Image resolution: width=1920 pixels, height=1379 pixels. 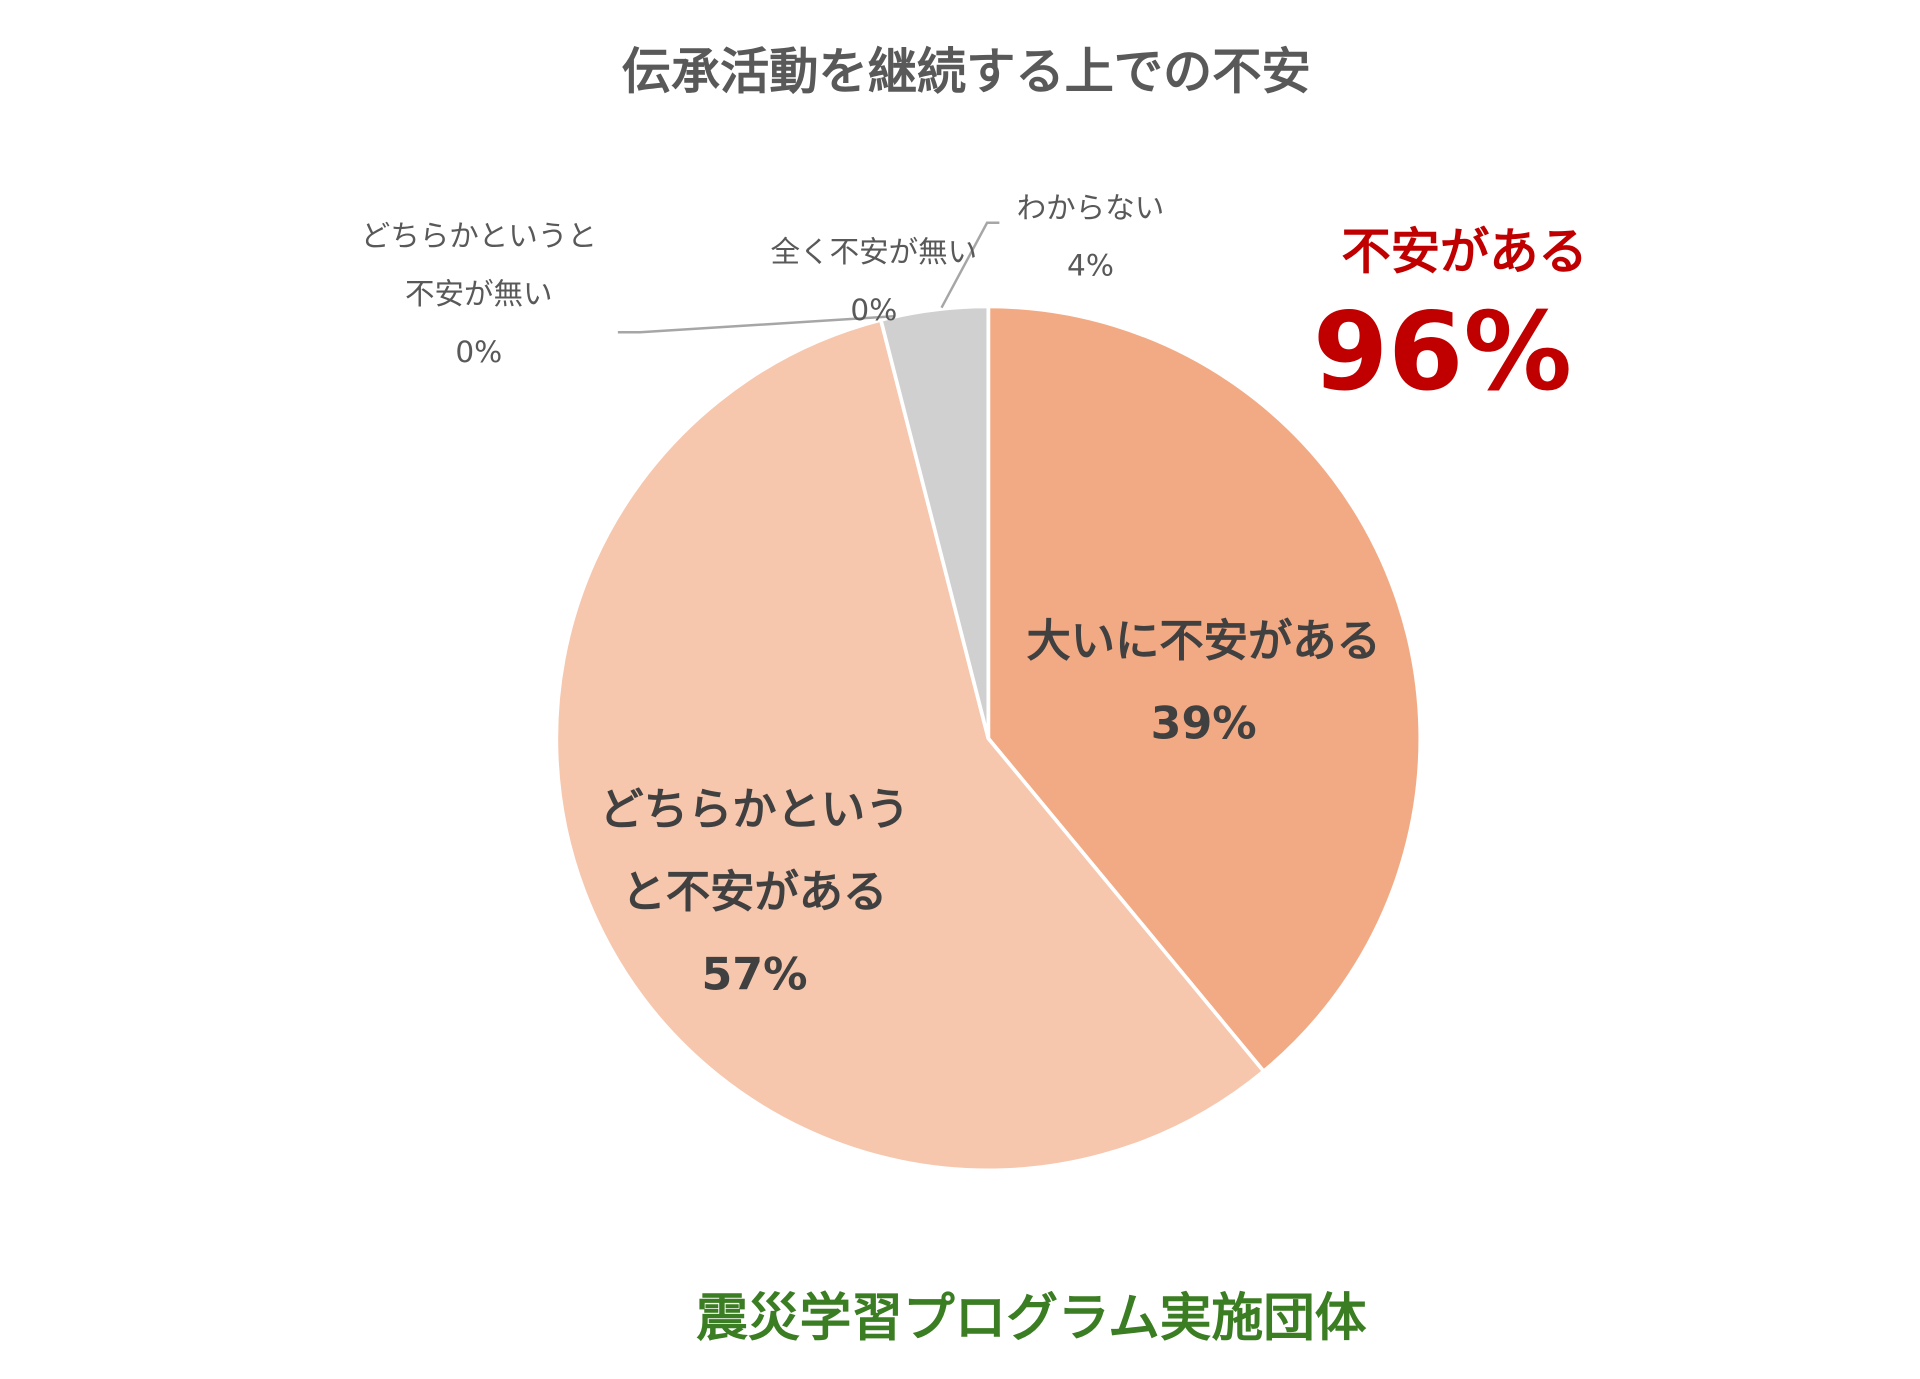 What do you see at coordinates (970, 265) in the screenshot?
I see `leader-line-unknown` at bounding box center [970, 265].